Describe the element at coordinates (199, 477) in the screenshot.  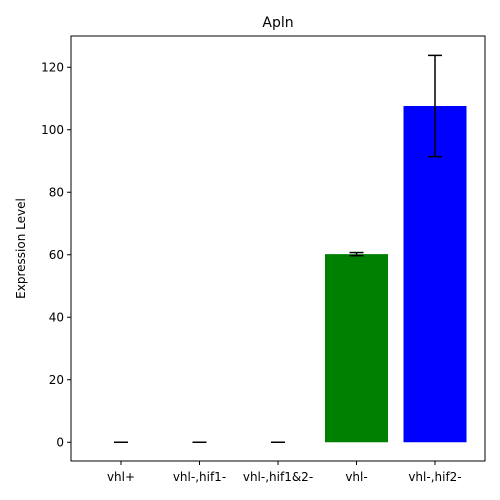
I see `x-tick-label-1: vhl-,hif1-` at that location.